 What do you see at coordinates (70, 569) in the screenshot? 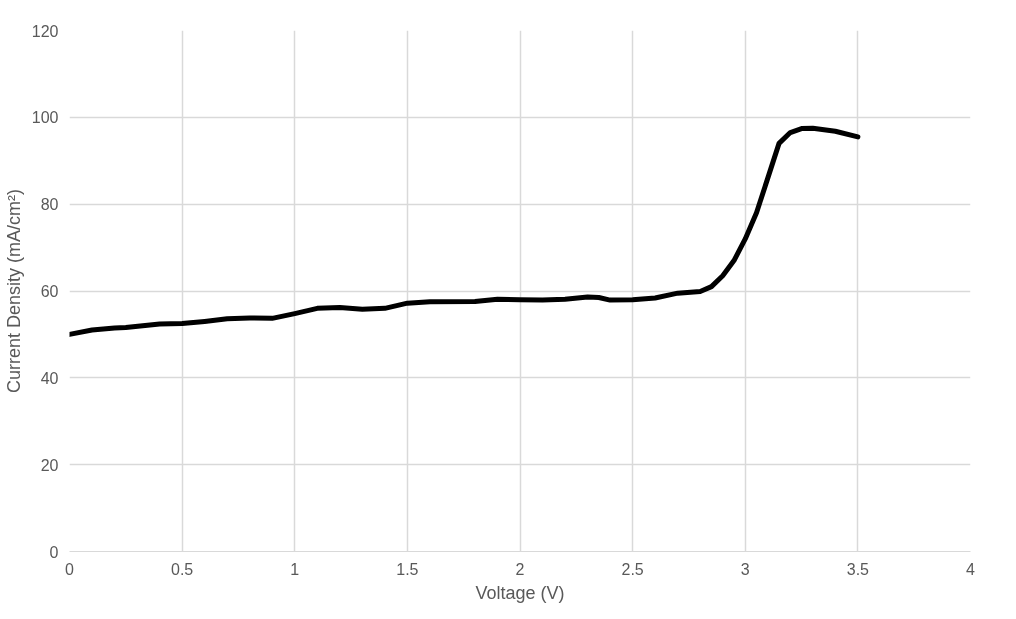
I see `x-tick-label: 0` at bounding box center [70, 569].